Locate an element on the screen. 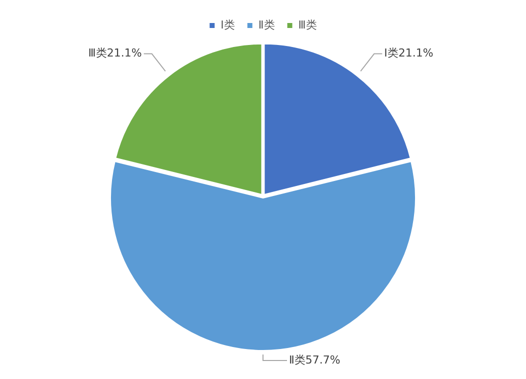  legend-label: Ⅰ类 is located at coordinates (227, 25).